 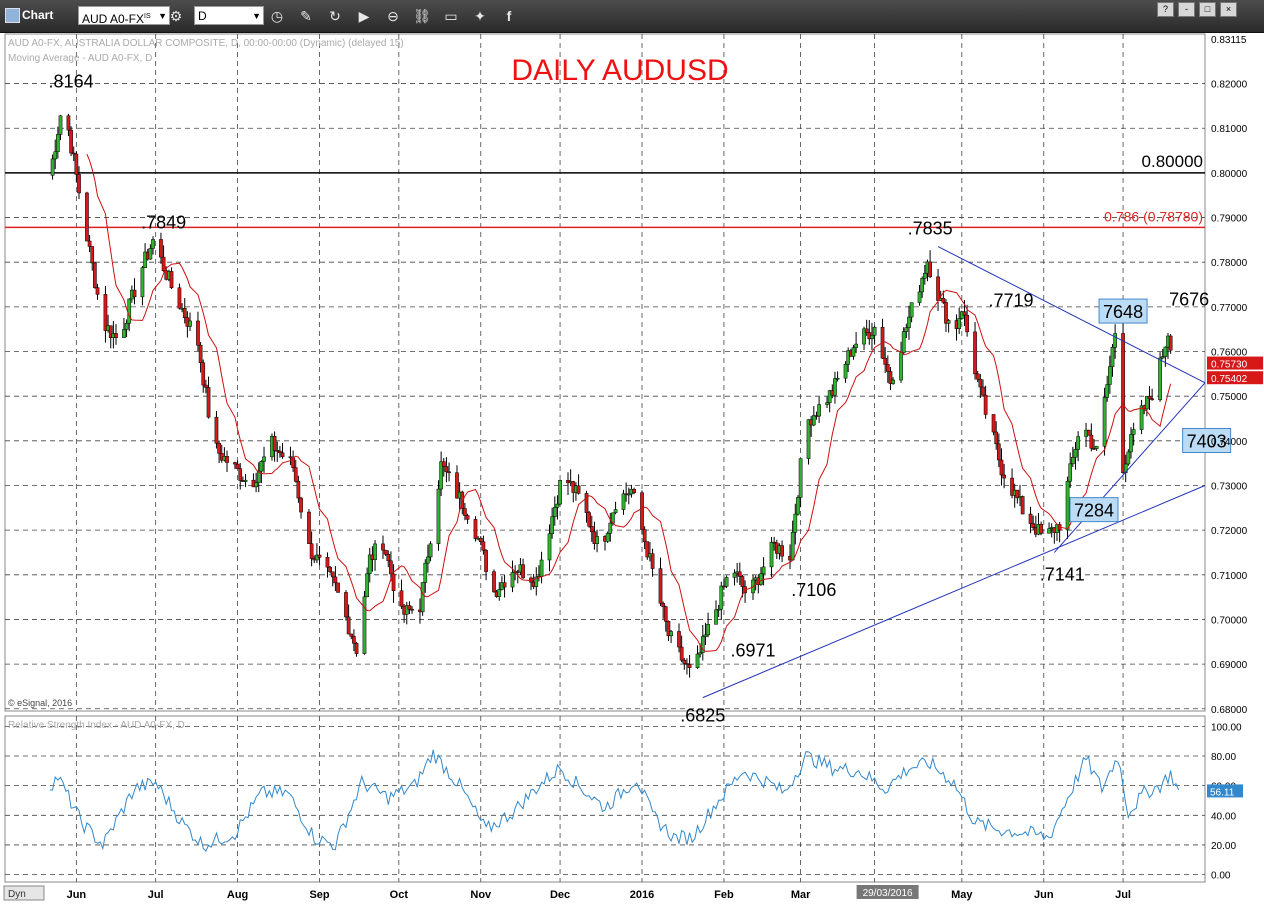 What do you see at coordinates (1229, 665) in the screenshot?
I see `price-tick-label: 0.69000` at bounding box center [1229, 665].